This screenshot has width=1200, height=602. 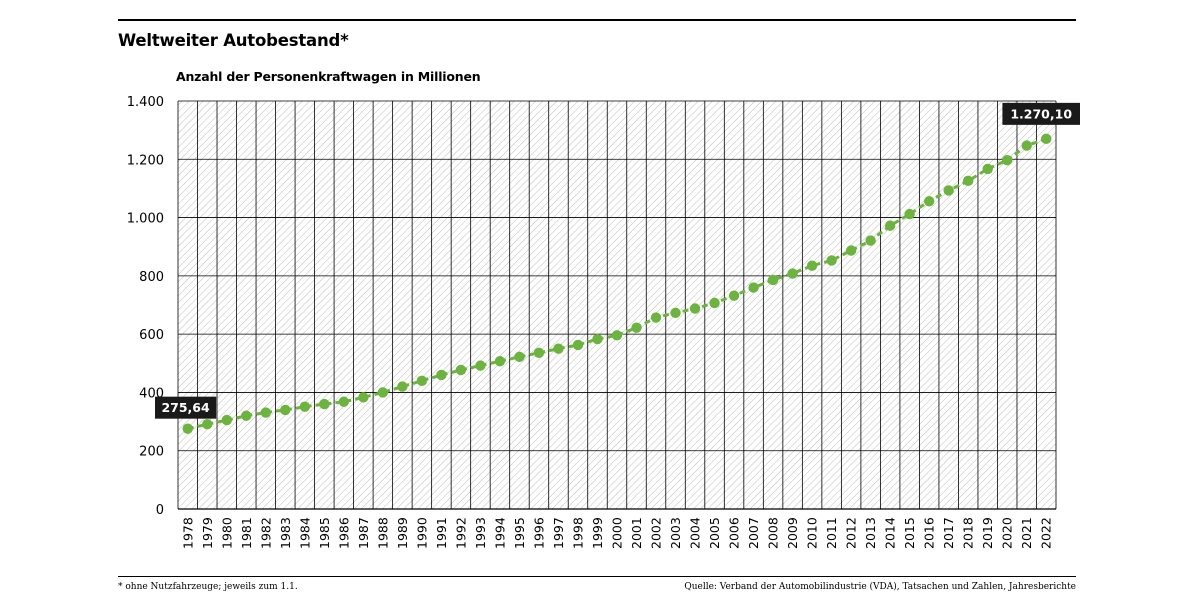 I want to click on value-callout: 1.270,10, so click(x=1041, y=113).